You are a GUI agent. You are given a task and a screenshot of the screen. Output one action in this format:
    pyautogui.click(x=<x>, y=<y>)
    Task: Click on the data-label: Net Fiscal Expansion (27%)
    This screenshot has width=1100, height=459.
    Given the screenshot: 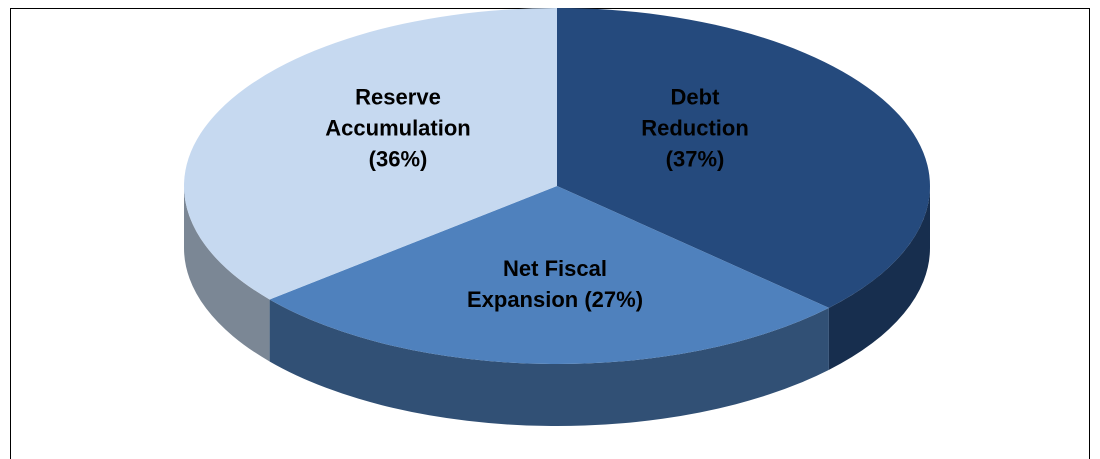 What is the action you would take?
    pyautogui.click(x=555, y=284)
    